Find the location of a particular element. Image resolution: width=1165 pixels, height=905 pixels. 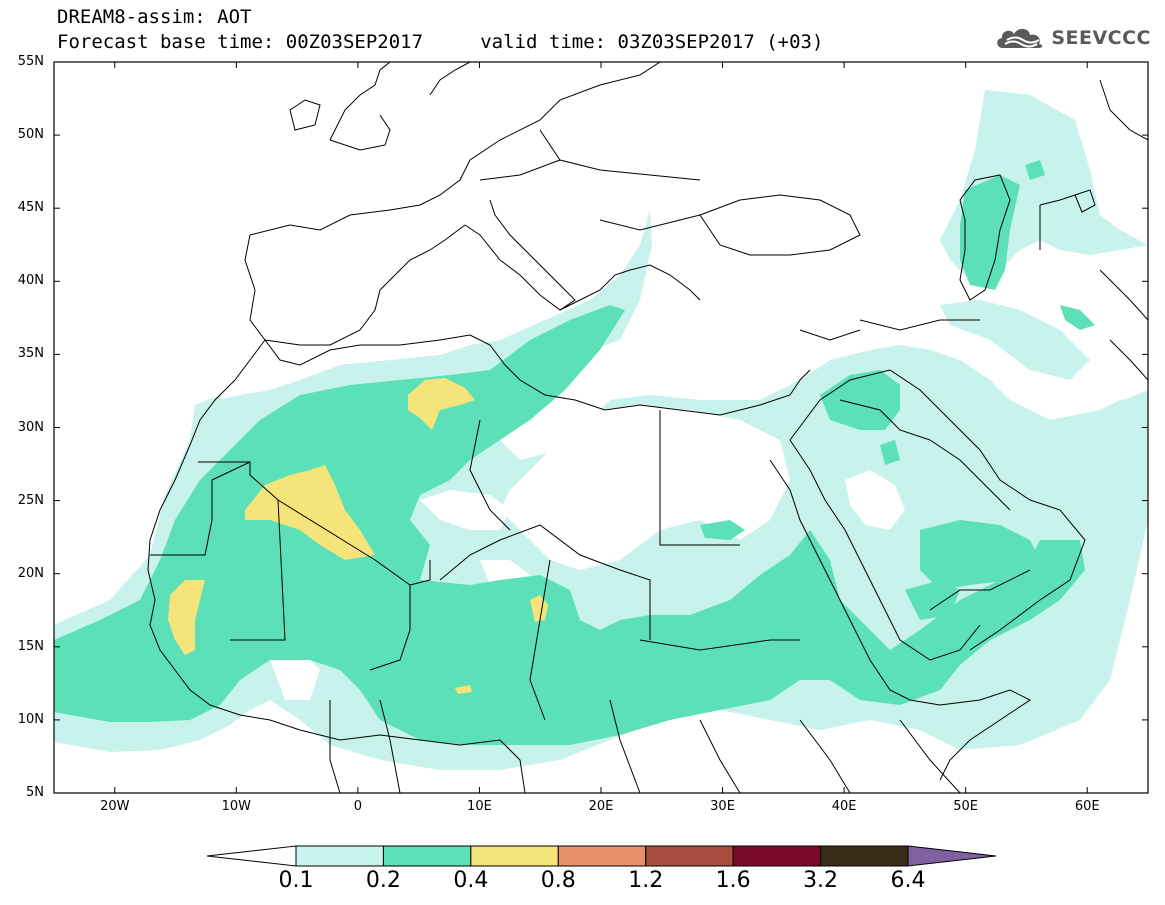

lon-tick-label: 20W is located at coordinates (115, 806).